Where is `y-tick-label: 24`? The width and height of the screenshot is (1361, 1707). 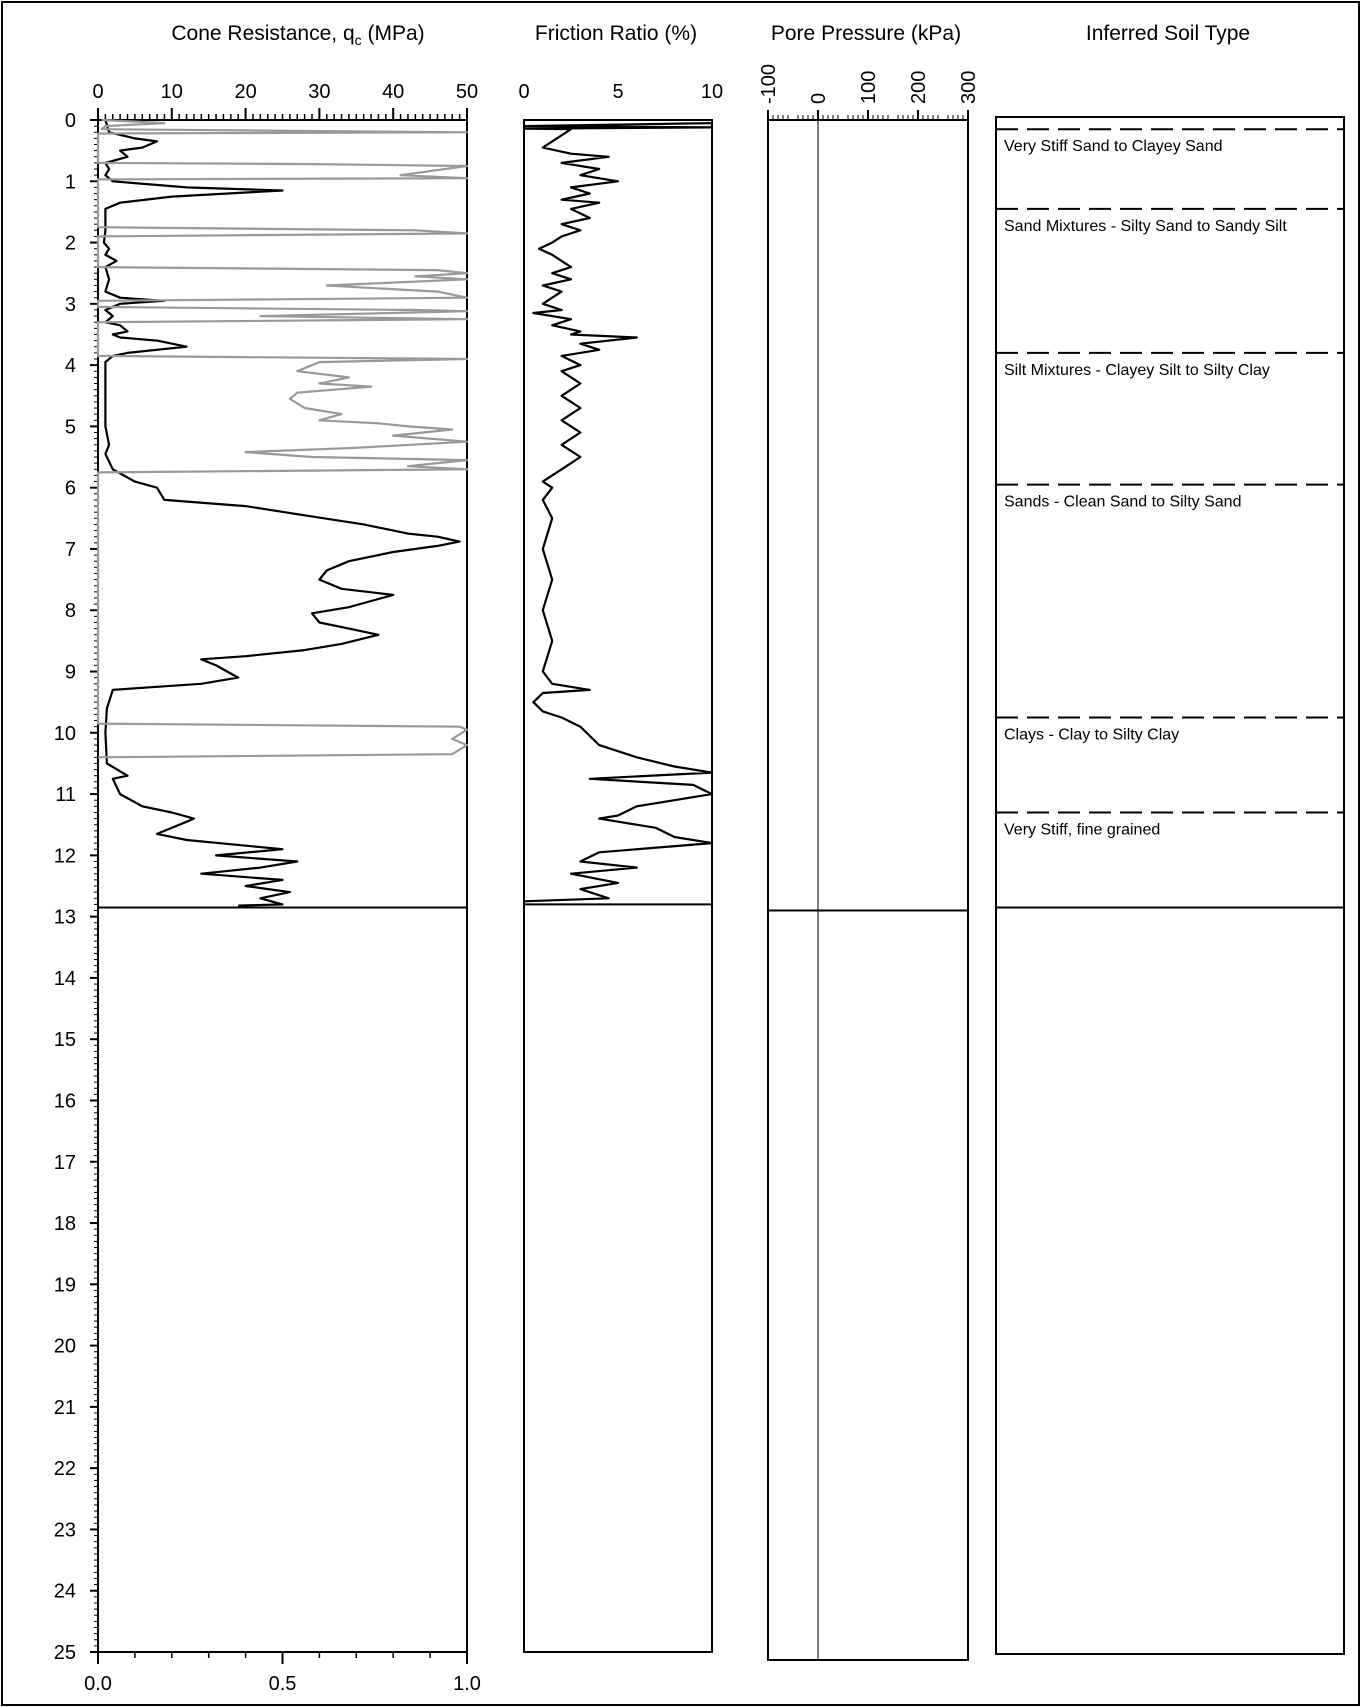
y-tick-label: 24 is located at coordinates (65, 1592).